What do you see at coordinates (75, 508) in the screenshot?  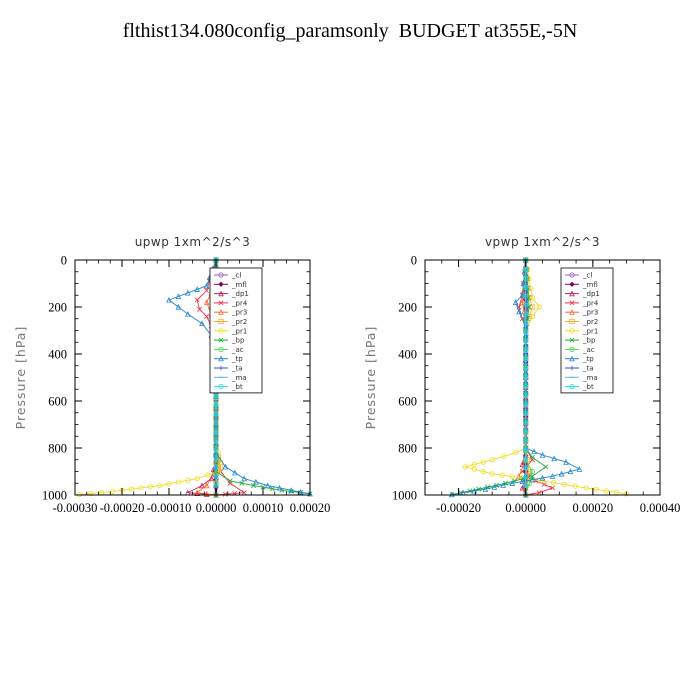 I see `x-tick-label: -0.00030` at bounding box center [75, 508].